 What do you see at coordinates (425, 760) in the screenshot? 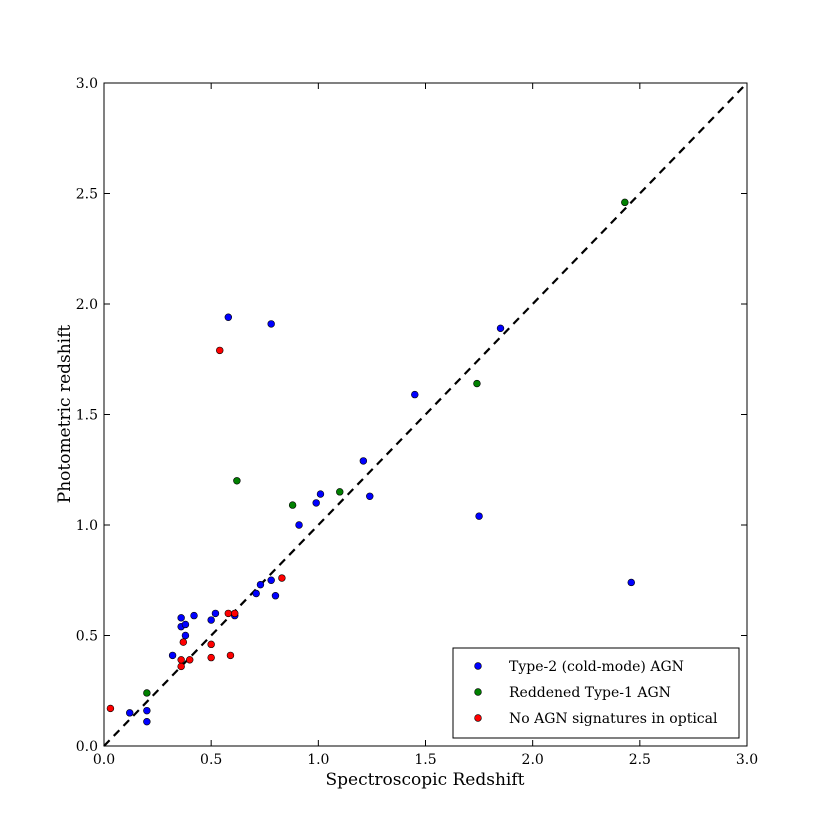
I see `x-tick-label: 1.5` at bounding box center [425, 760].